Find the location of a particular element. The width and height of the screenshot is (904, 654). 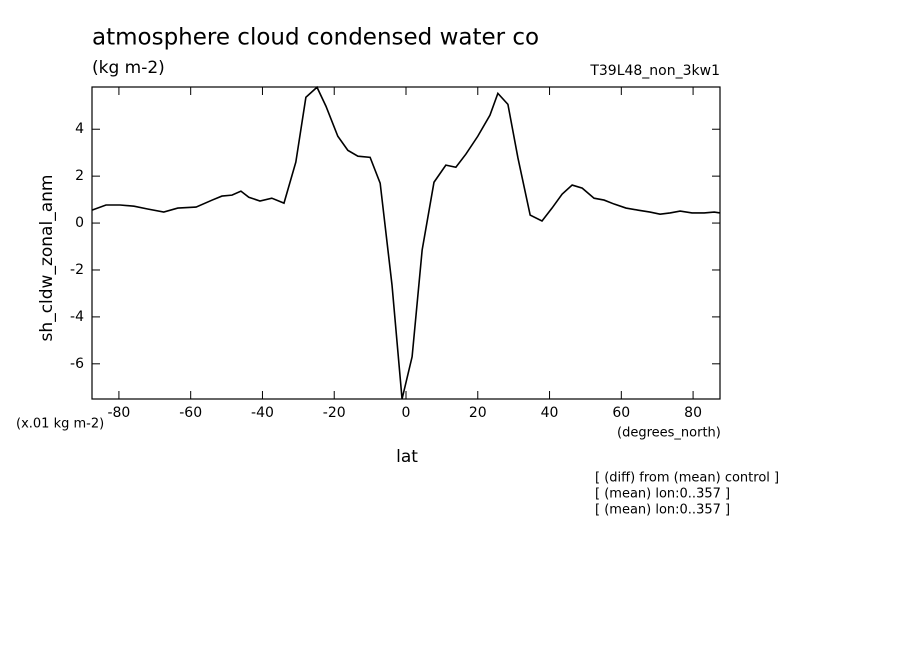

y-tick-label: -6 is located at coordinates (77, 364).